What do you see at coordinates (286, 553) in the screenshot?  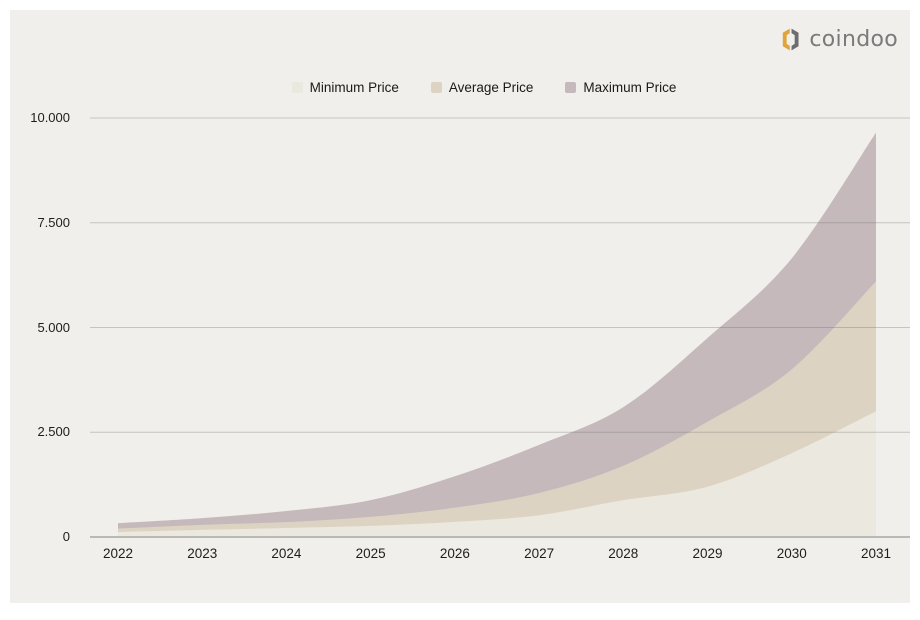 I see `x-tick-label: 2024` at bounding box center [286, 553].